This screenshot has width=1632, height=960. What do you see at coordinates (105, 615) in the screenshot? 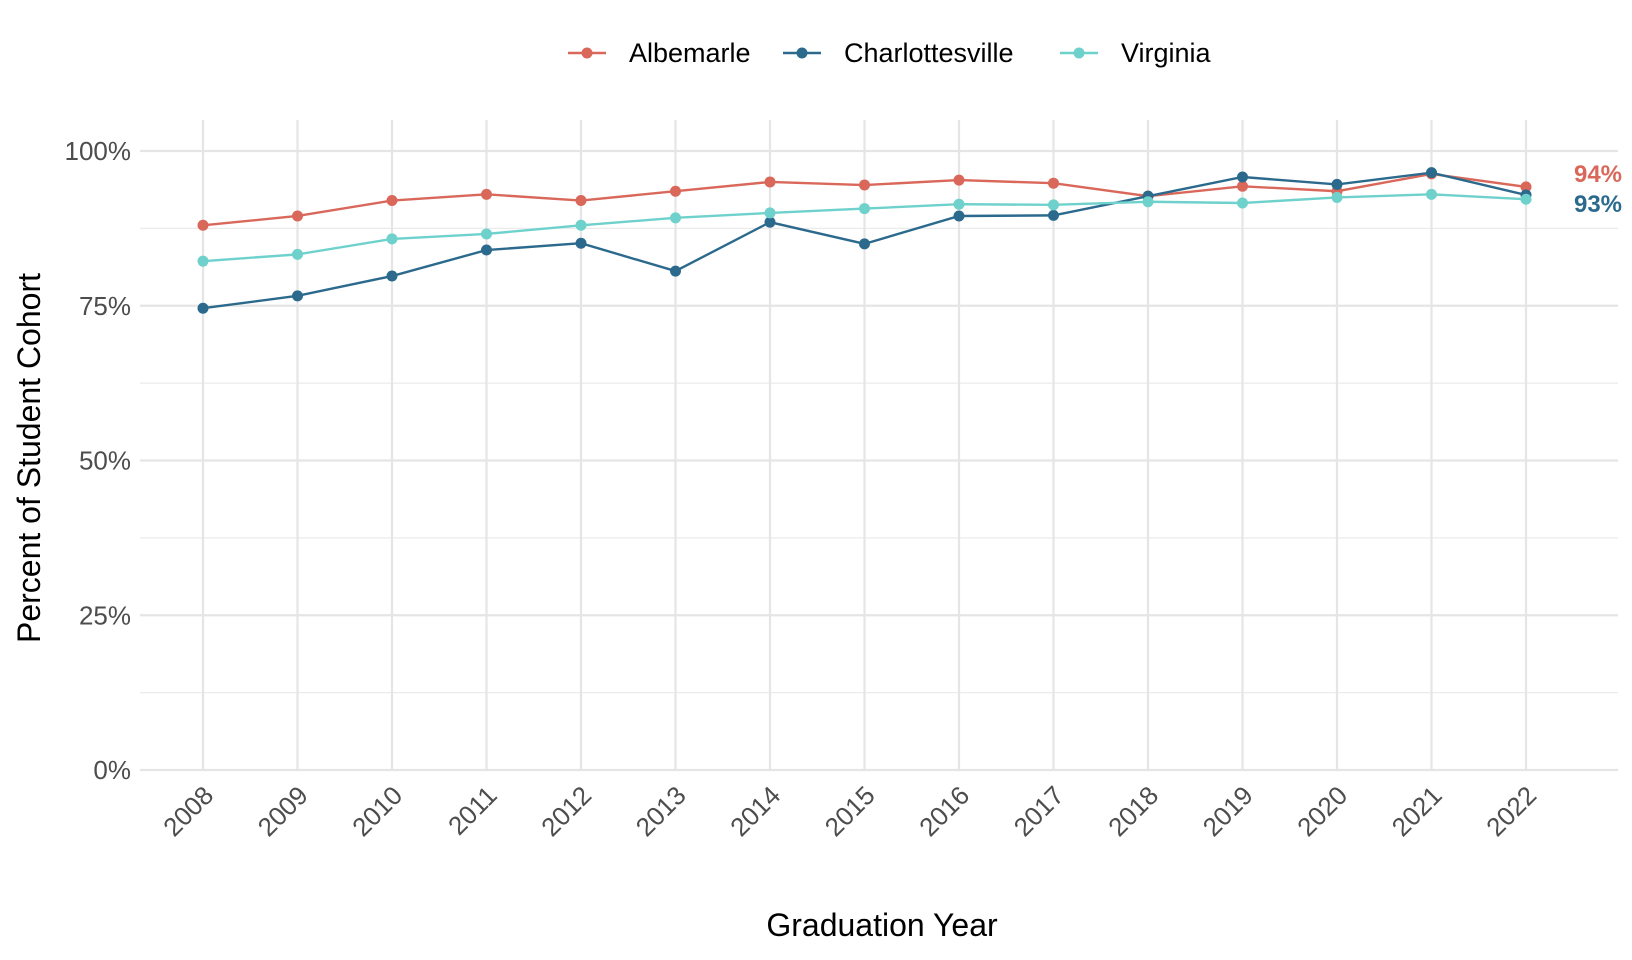
I see `y-tick-label: 25%` at bounding box center [105, 615].